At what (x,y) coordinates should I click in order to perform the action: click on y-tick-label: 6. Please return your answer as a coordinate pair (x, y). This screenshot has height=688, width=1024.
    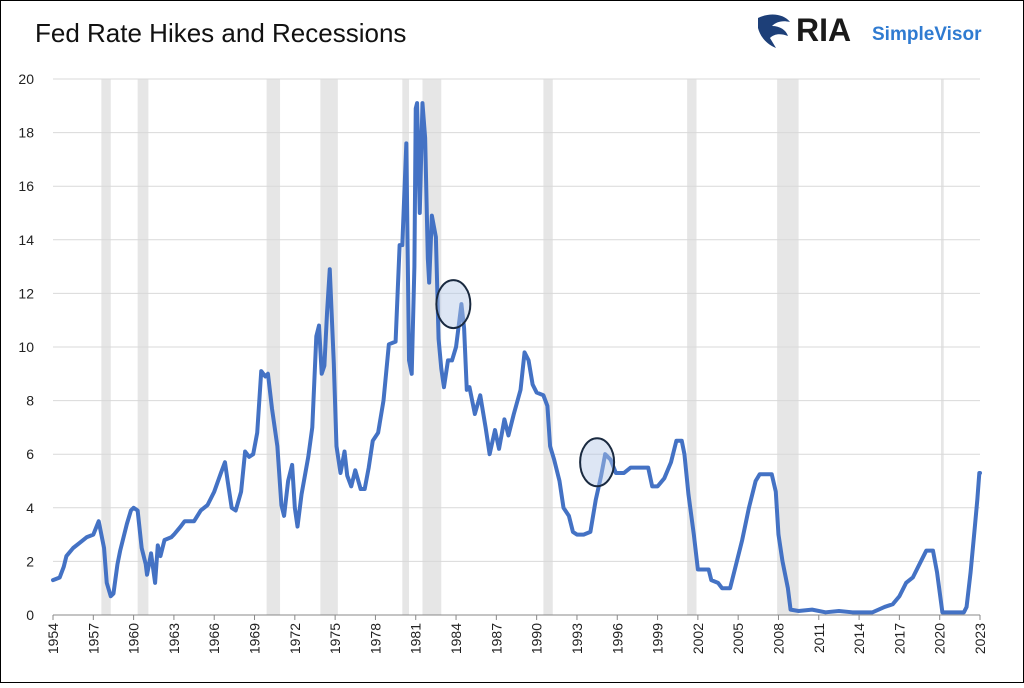
    Looking at the image, I should click on (30, 454).